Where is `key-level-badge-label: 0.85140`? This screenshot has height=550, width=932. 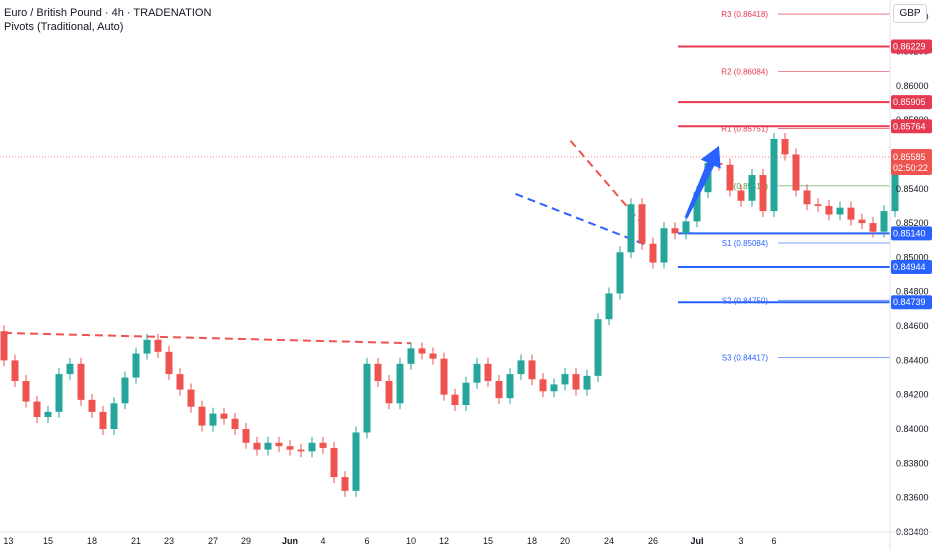
key-level-badge-label: 0.85140 is located at coordinates (909, 233).